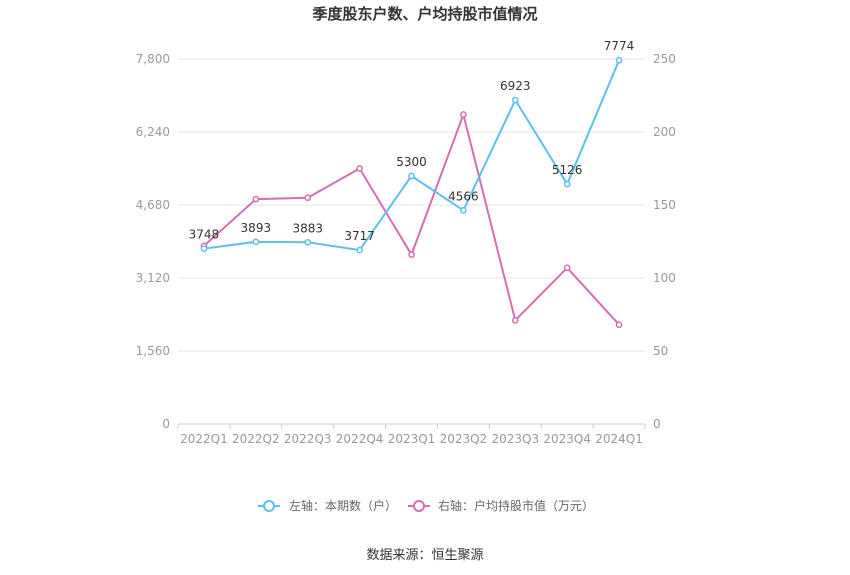 The width and height of the screenshot is (850, 575). Describe the element at coordinates (153, 59) in the screenshot. I see `left-tick-label: 7,800` at that location.